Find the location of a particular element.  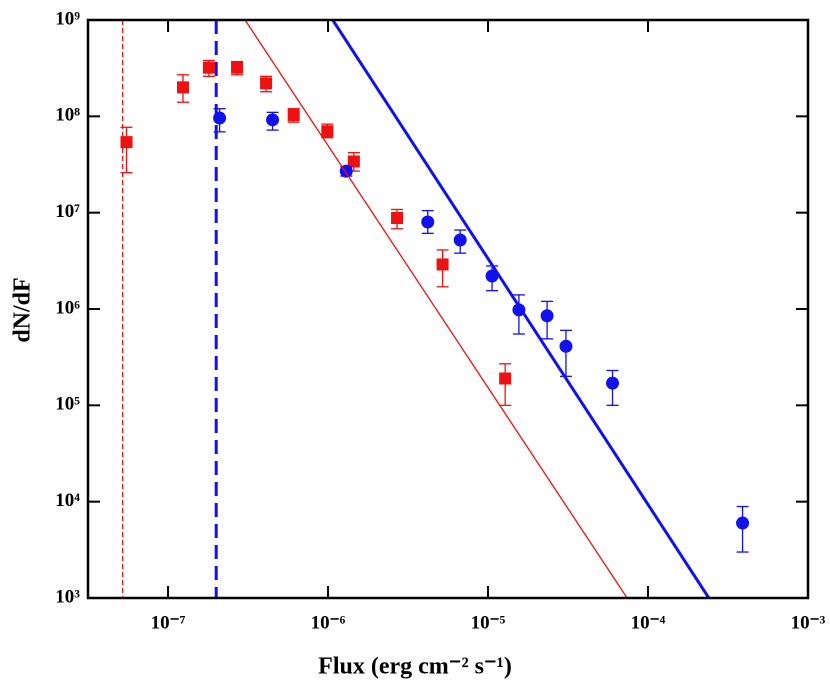

y-axis-label: dN/dF is located at coordinates (23, 309).